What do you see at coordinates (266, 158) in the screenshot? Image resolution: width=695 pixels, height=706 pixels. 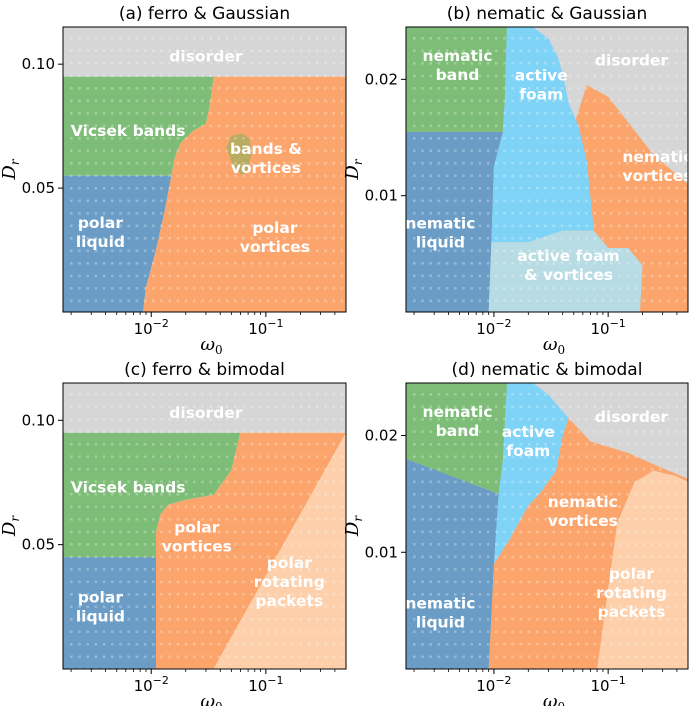 I see `region-label-bands-and-vortices: bands & vortices` at bounding box center [266, 158].